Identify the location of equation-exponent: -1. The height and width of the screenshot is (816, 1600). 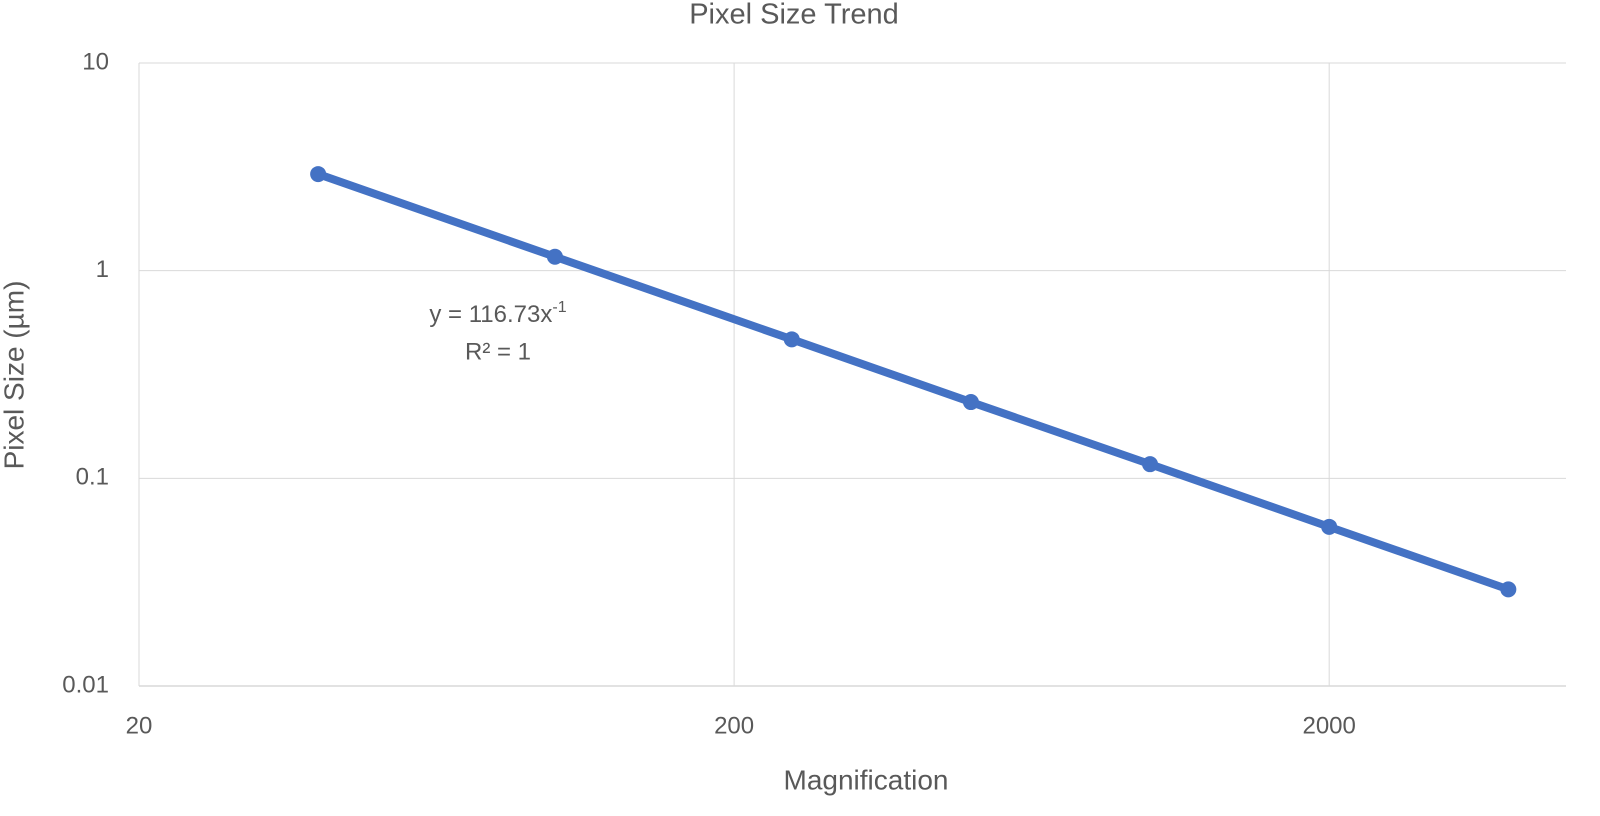
(559, 307).